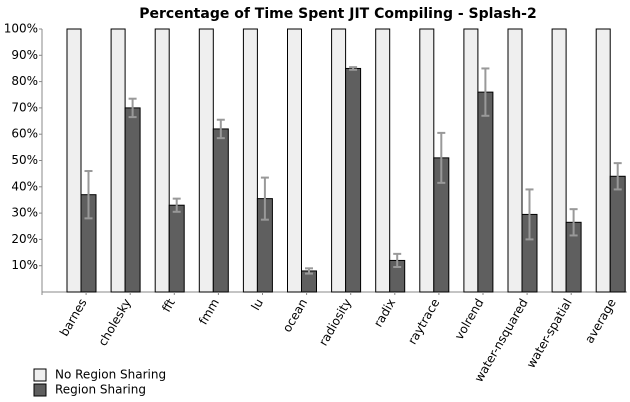 This screenshot has width=630, height=402. I want to click on x-tick-label: cholesky, so click(115, 322).